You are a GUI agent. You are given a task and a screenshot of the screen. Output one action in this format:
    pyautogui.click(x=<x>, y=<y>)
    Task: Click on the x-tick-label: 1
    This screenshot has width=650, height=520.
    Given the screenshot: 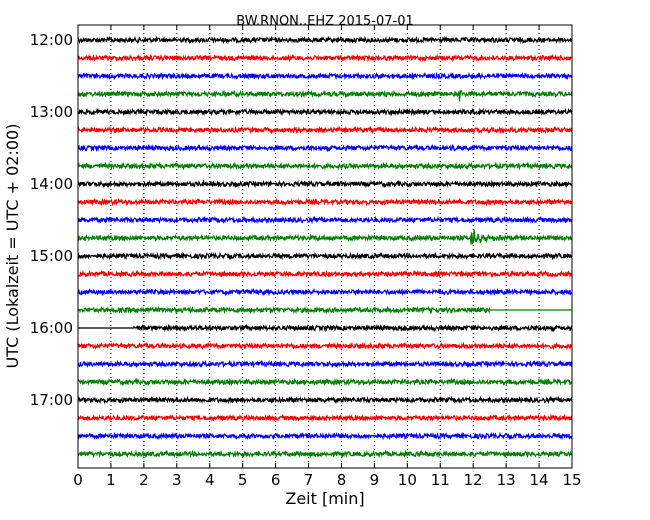 What is the action you would take?
    pyautogui.click(x=111, y=480)
    